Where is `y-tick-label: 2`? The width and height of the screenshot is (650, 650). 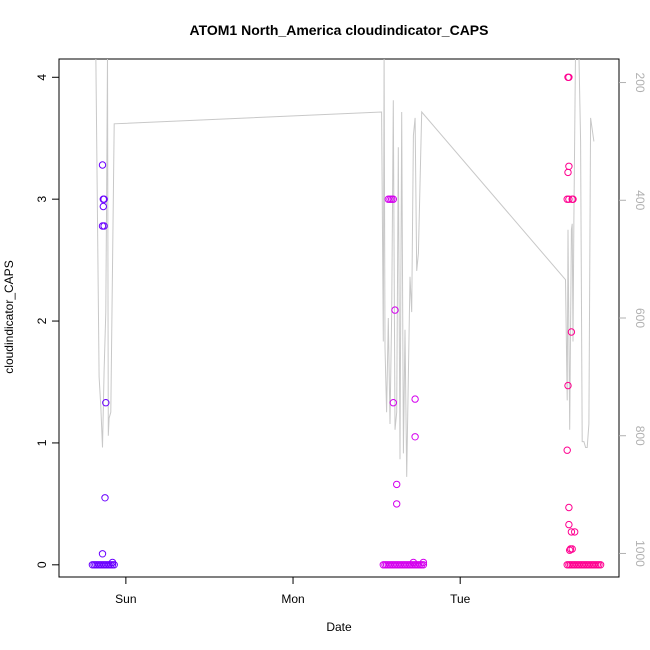 y-tick-label: 2 is located at coordinates (42, 320).